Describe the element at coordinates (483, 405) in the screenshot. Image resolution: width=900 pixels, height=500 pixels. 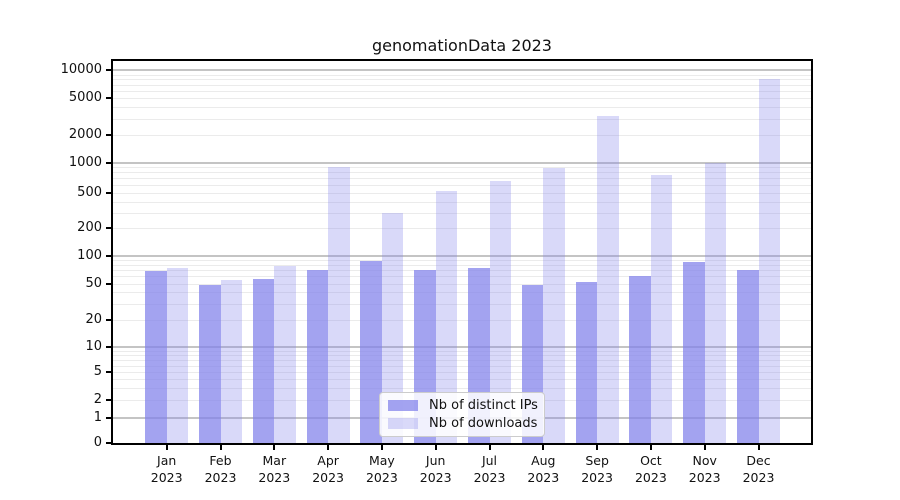
I see `legend-label-distinct-ips: Nb of distinct IPs` at that location.